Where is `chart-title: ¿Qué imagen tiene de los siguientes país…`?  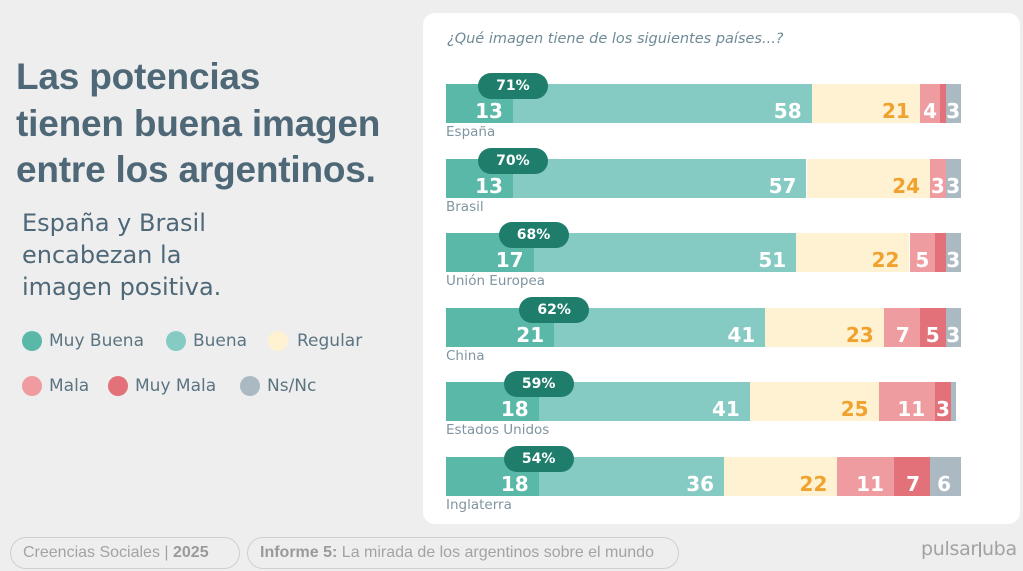 chart-title: ¿Qué imagen tiene de los siguientes país… is located at coordinates (615, 39).